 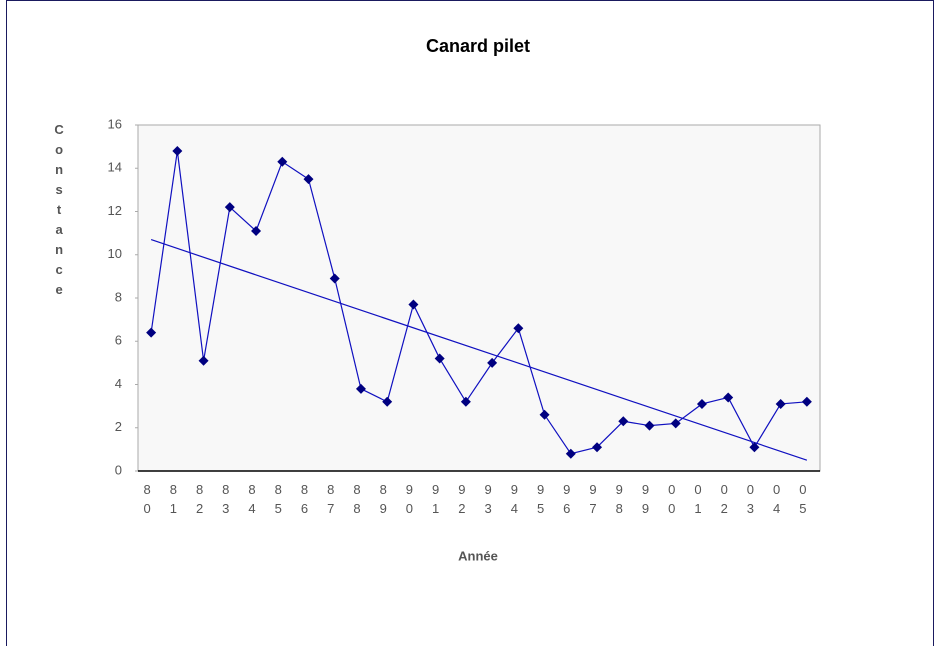 What do you see at coordinates (173, 501) in the screenshot?
I see `x-tick-label: 81` at bounding box center [173, 501].